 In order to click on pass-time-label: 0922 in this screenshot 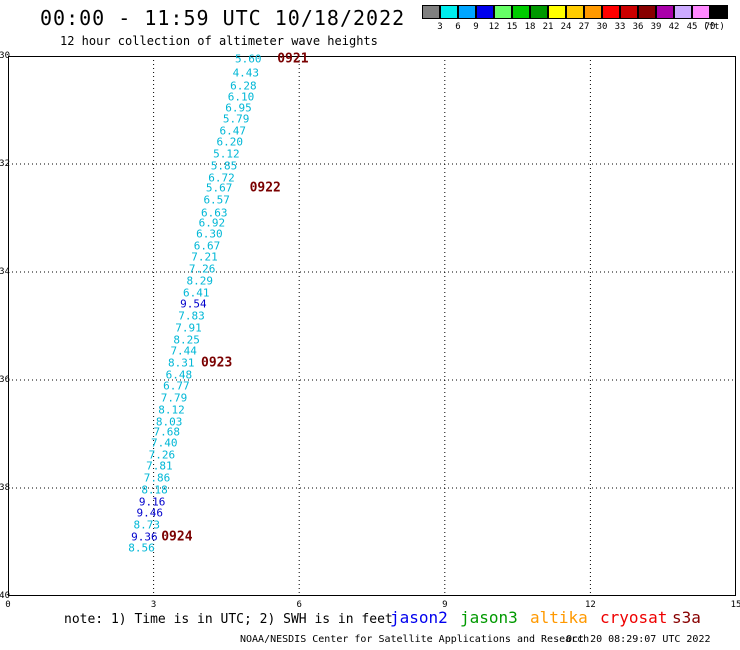, I will do `click(265, 188)`.